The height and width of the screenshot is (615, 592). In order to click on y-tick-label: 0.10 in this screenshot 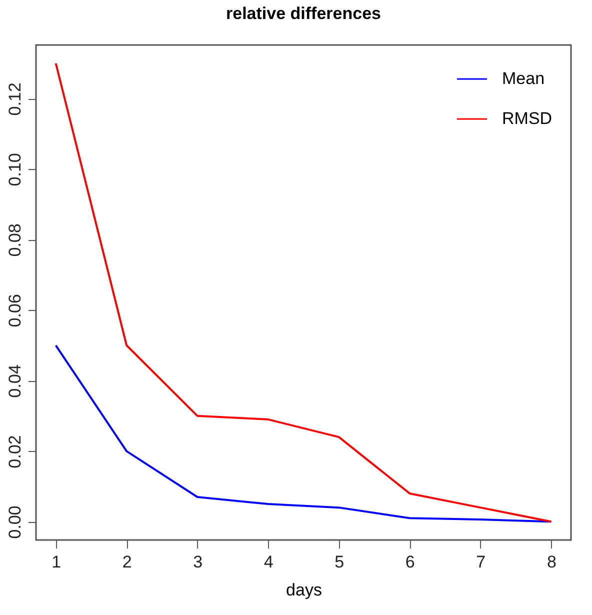, I will do `click(15, 169)`.